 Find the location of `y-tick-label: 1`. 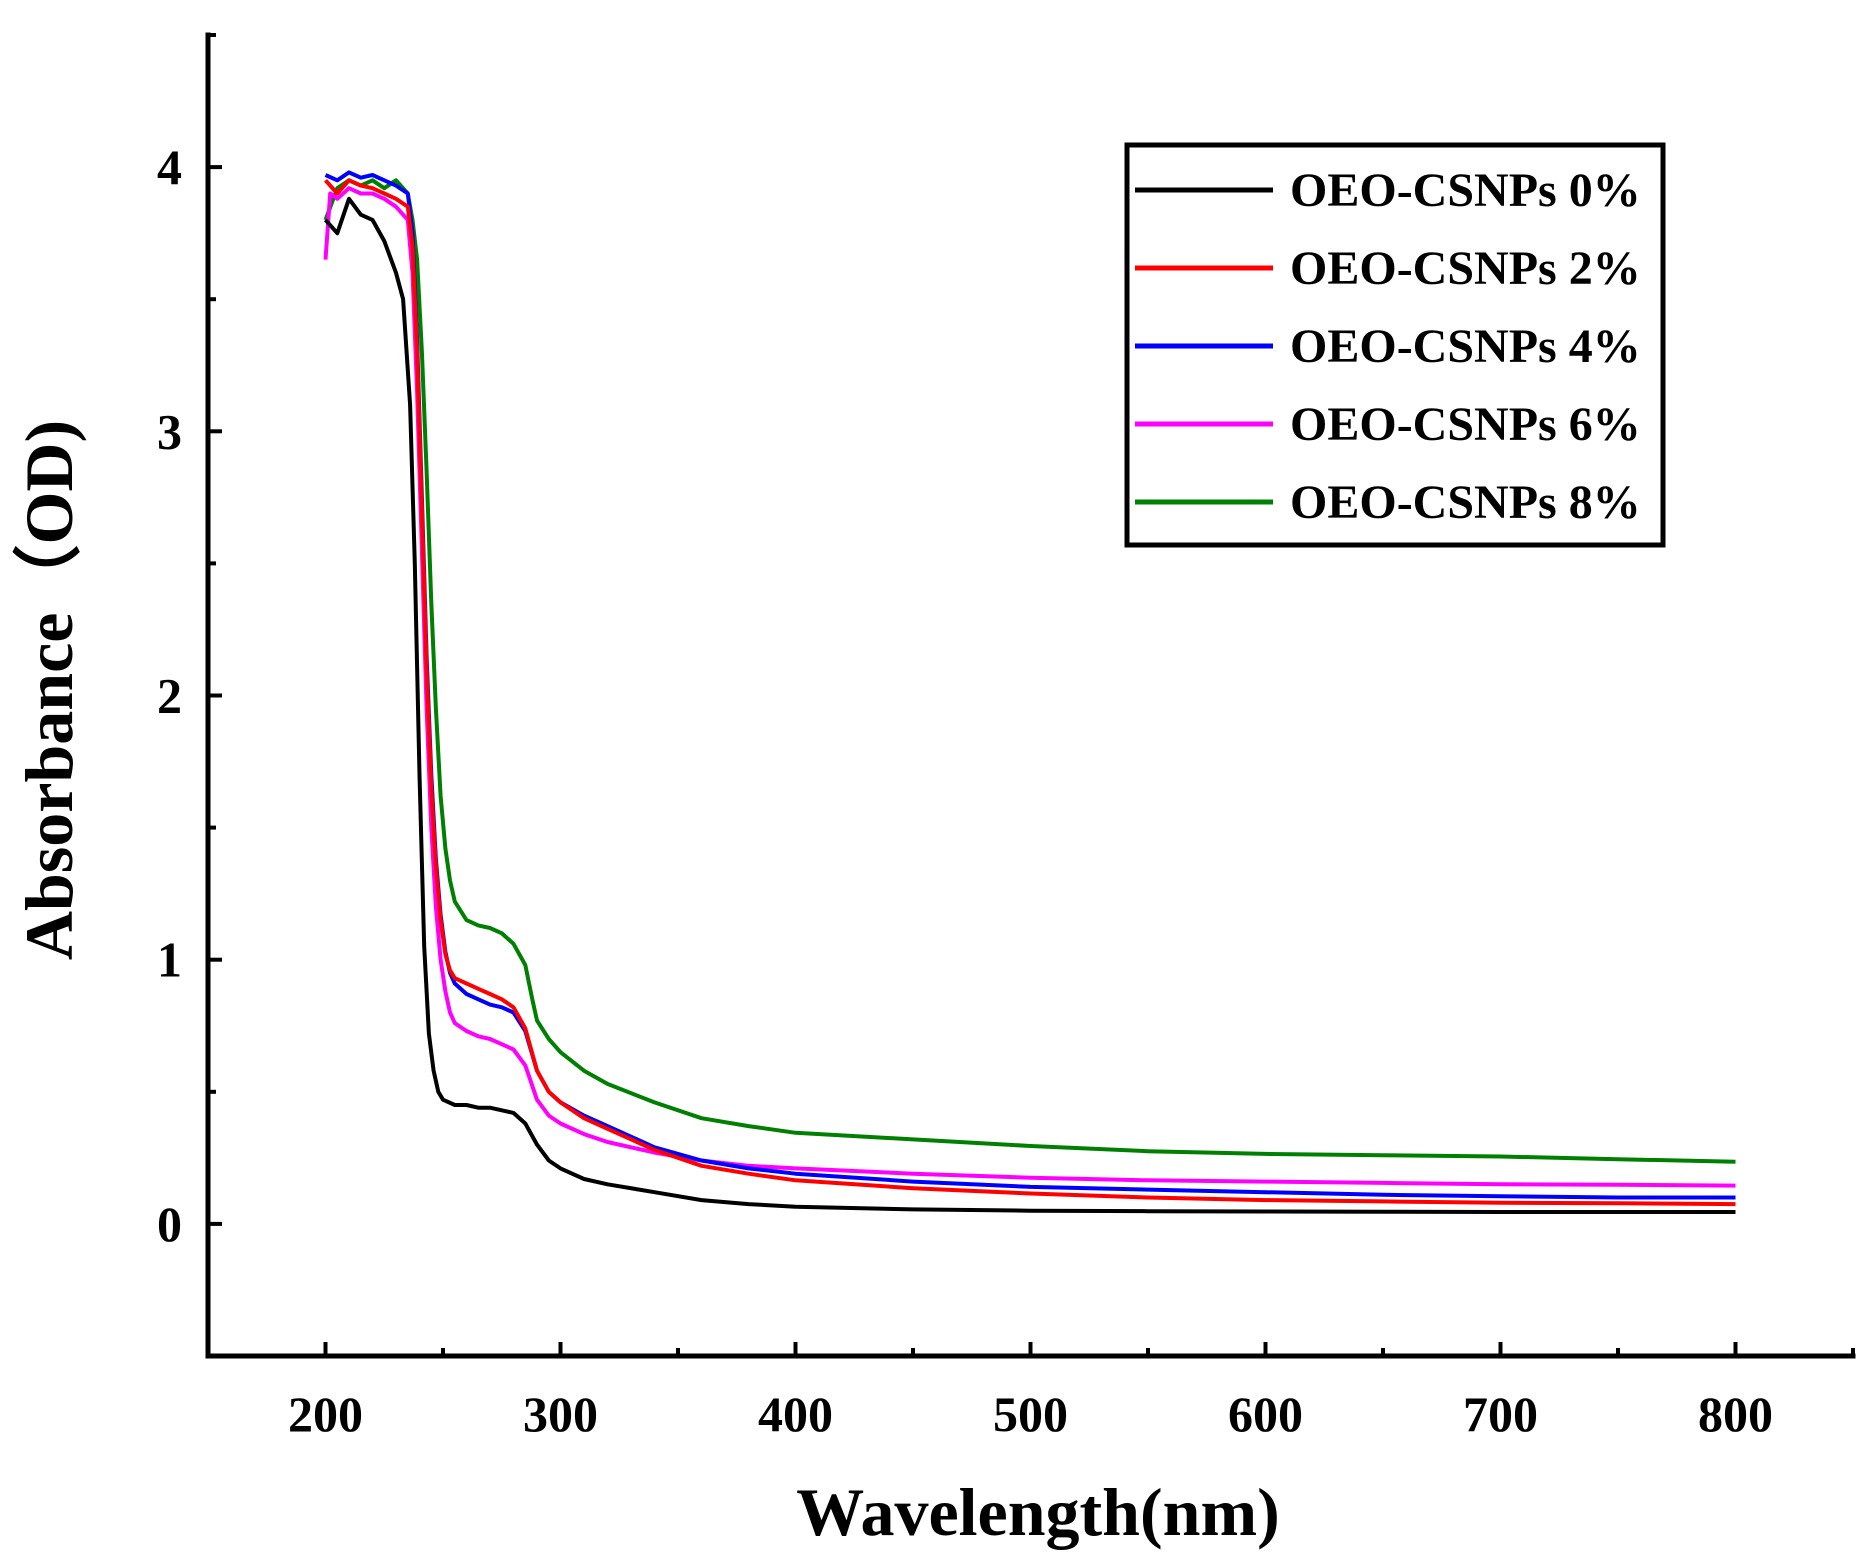

y-tick-label: 1 is located at coordinates (169, 960).